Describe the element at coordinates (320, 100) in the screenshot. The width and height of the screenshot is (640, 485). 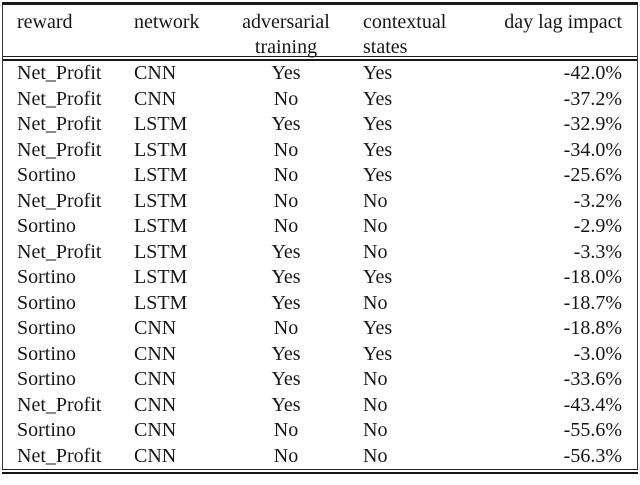
I see `table-row: Net_Profit CNN No Yes -37.2%` at that location.